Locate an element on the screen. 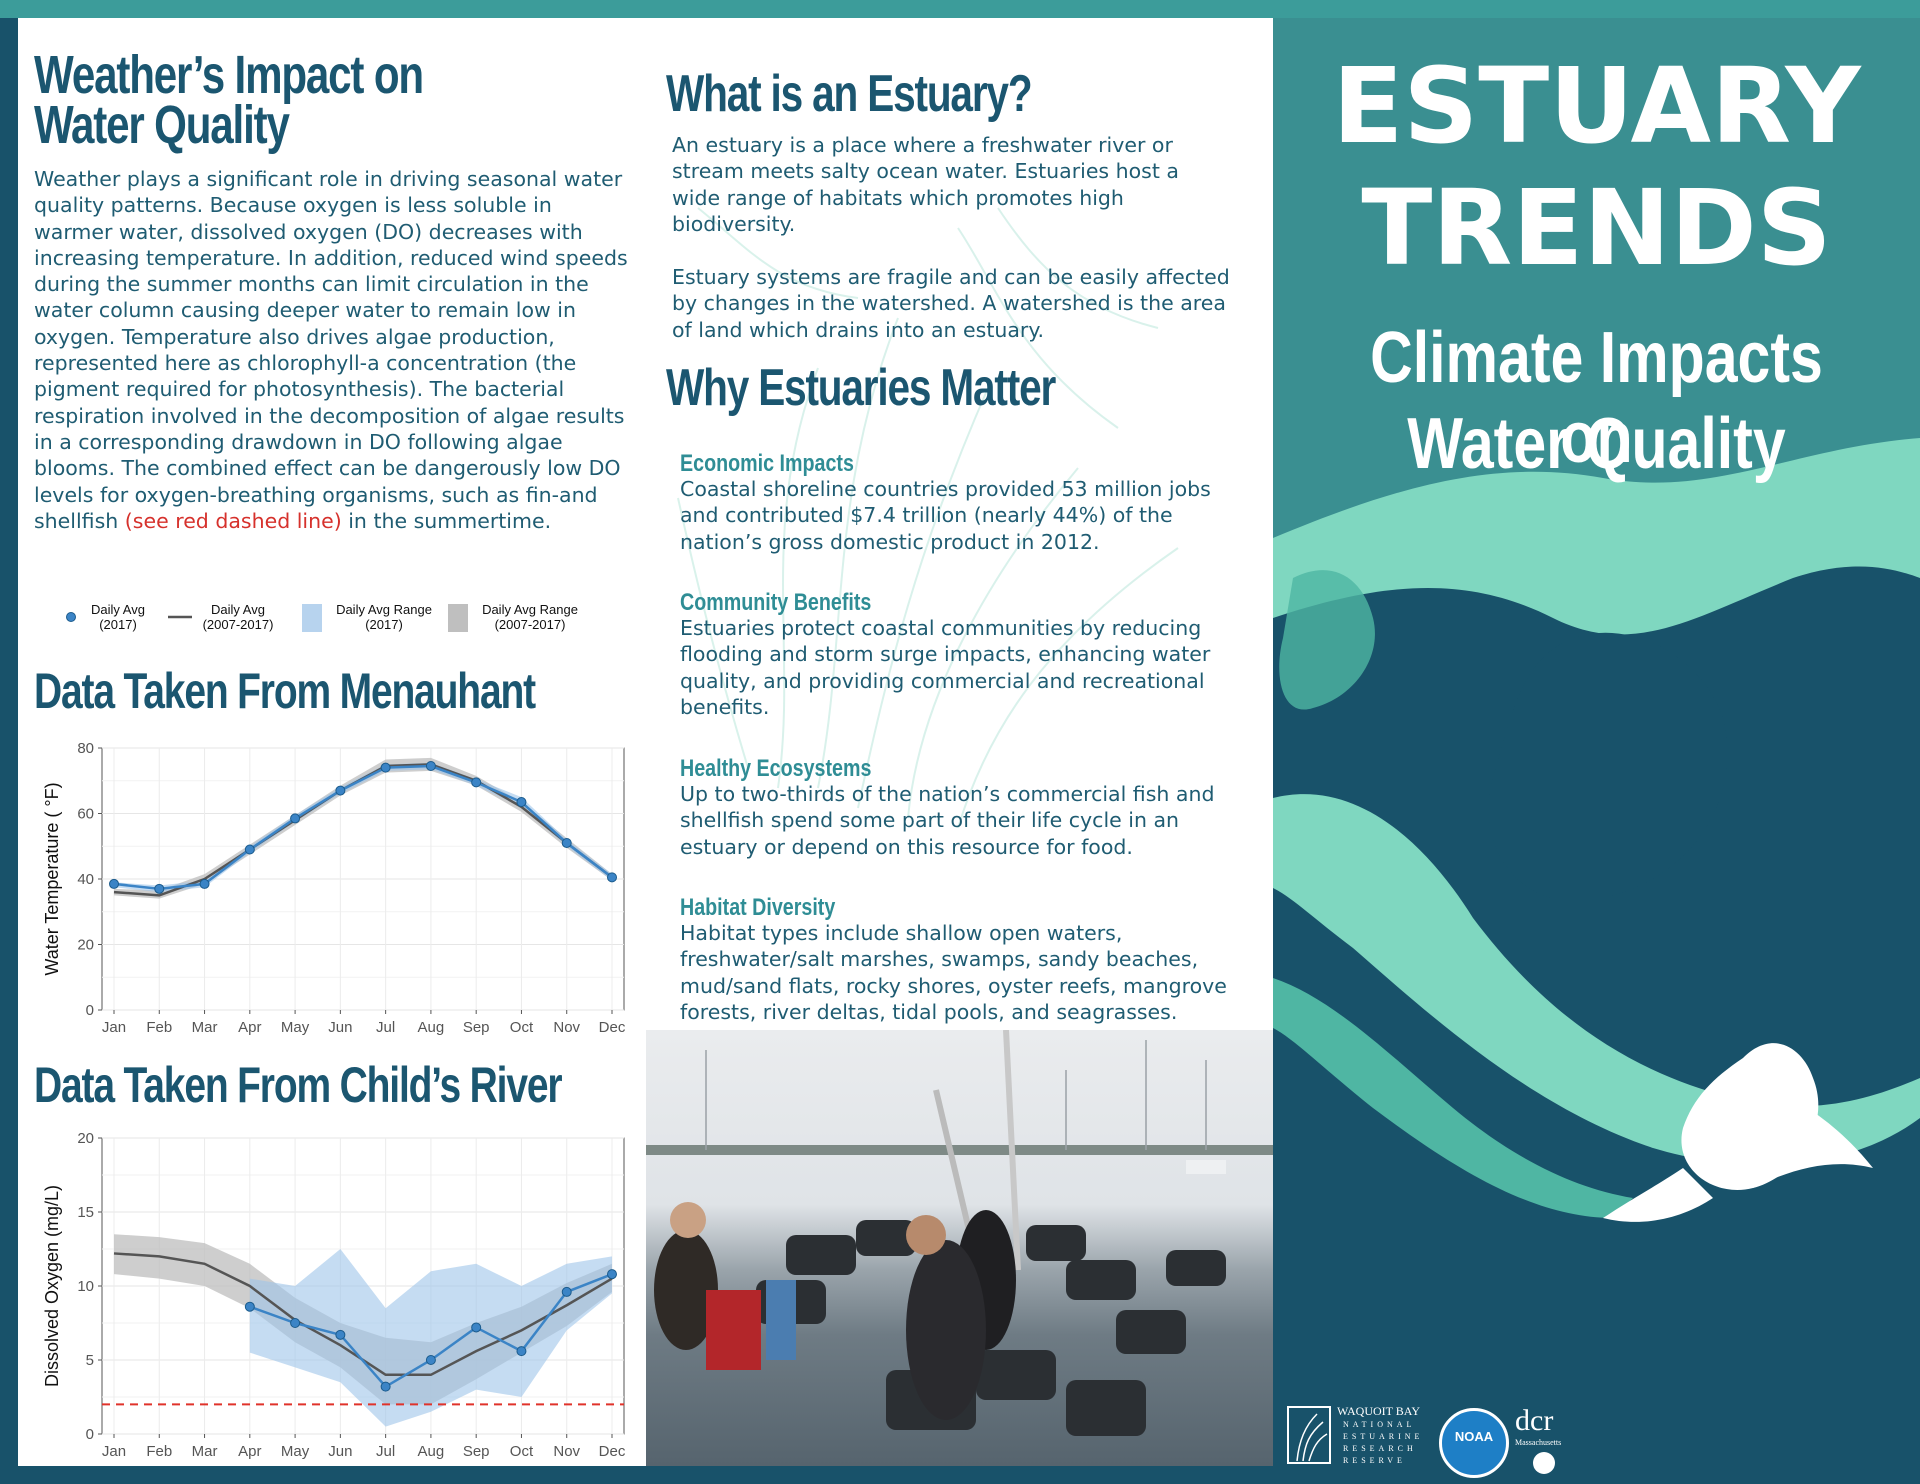 This screenshot has width=1920, height=1484. weather-heading-line2: Water Quality is located at coordinates (162, 125).